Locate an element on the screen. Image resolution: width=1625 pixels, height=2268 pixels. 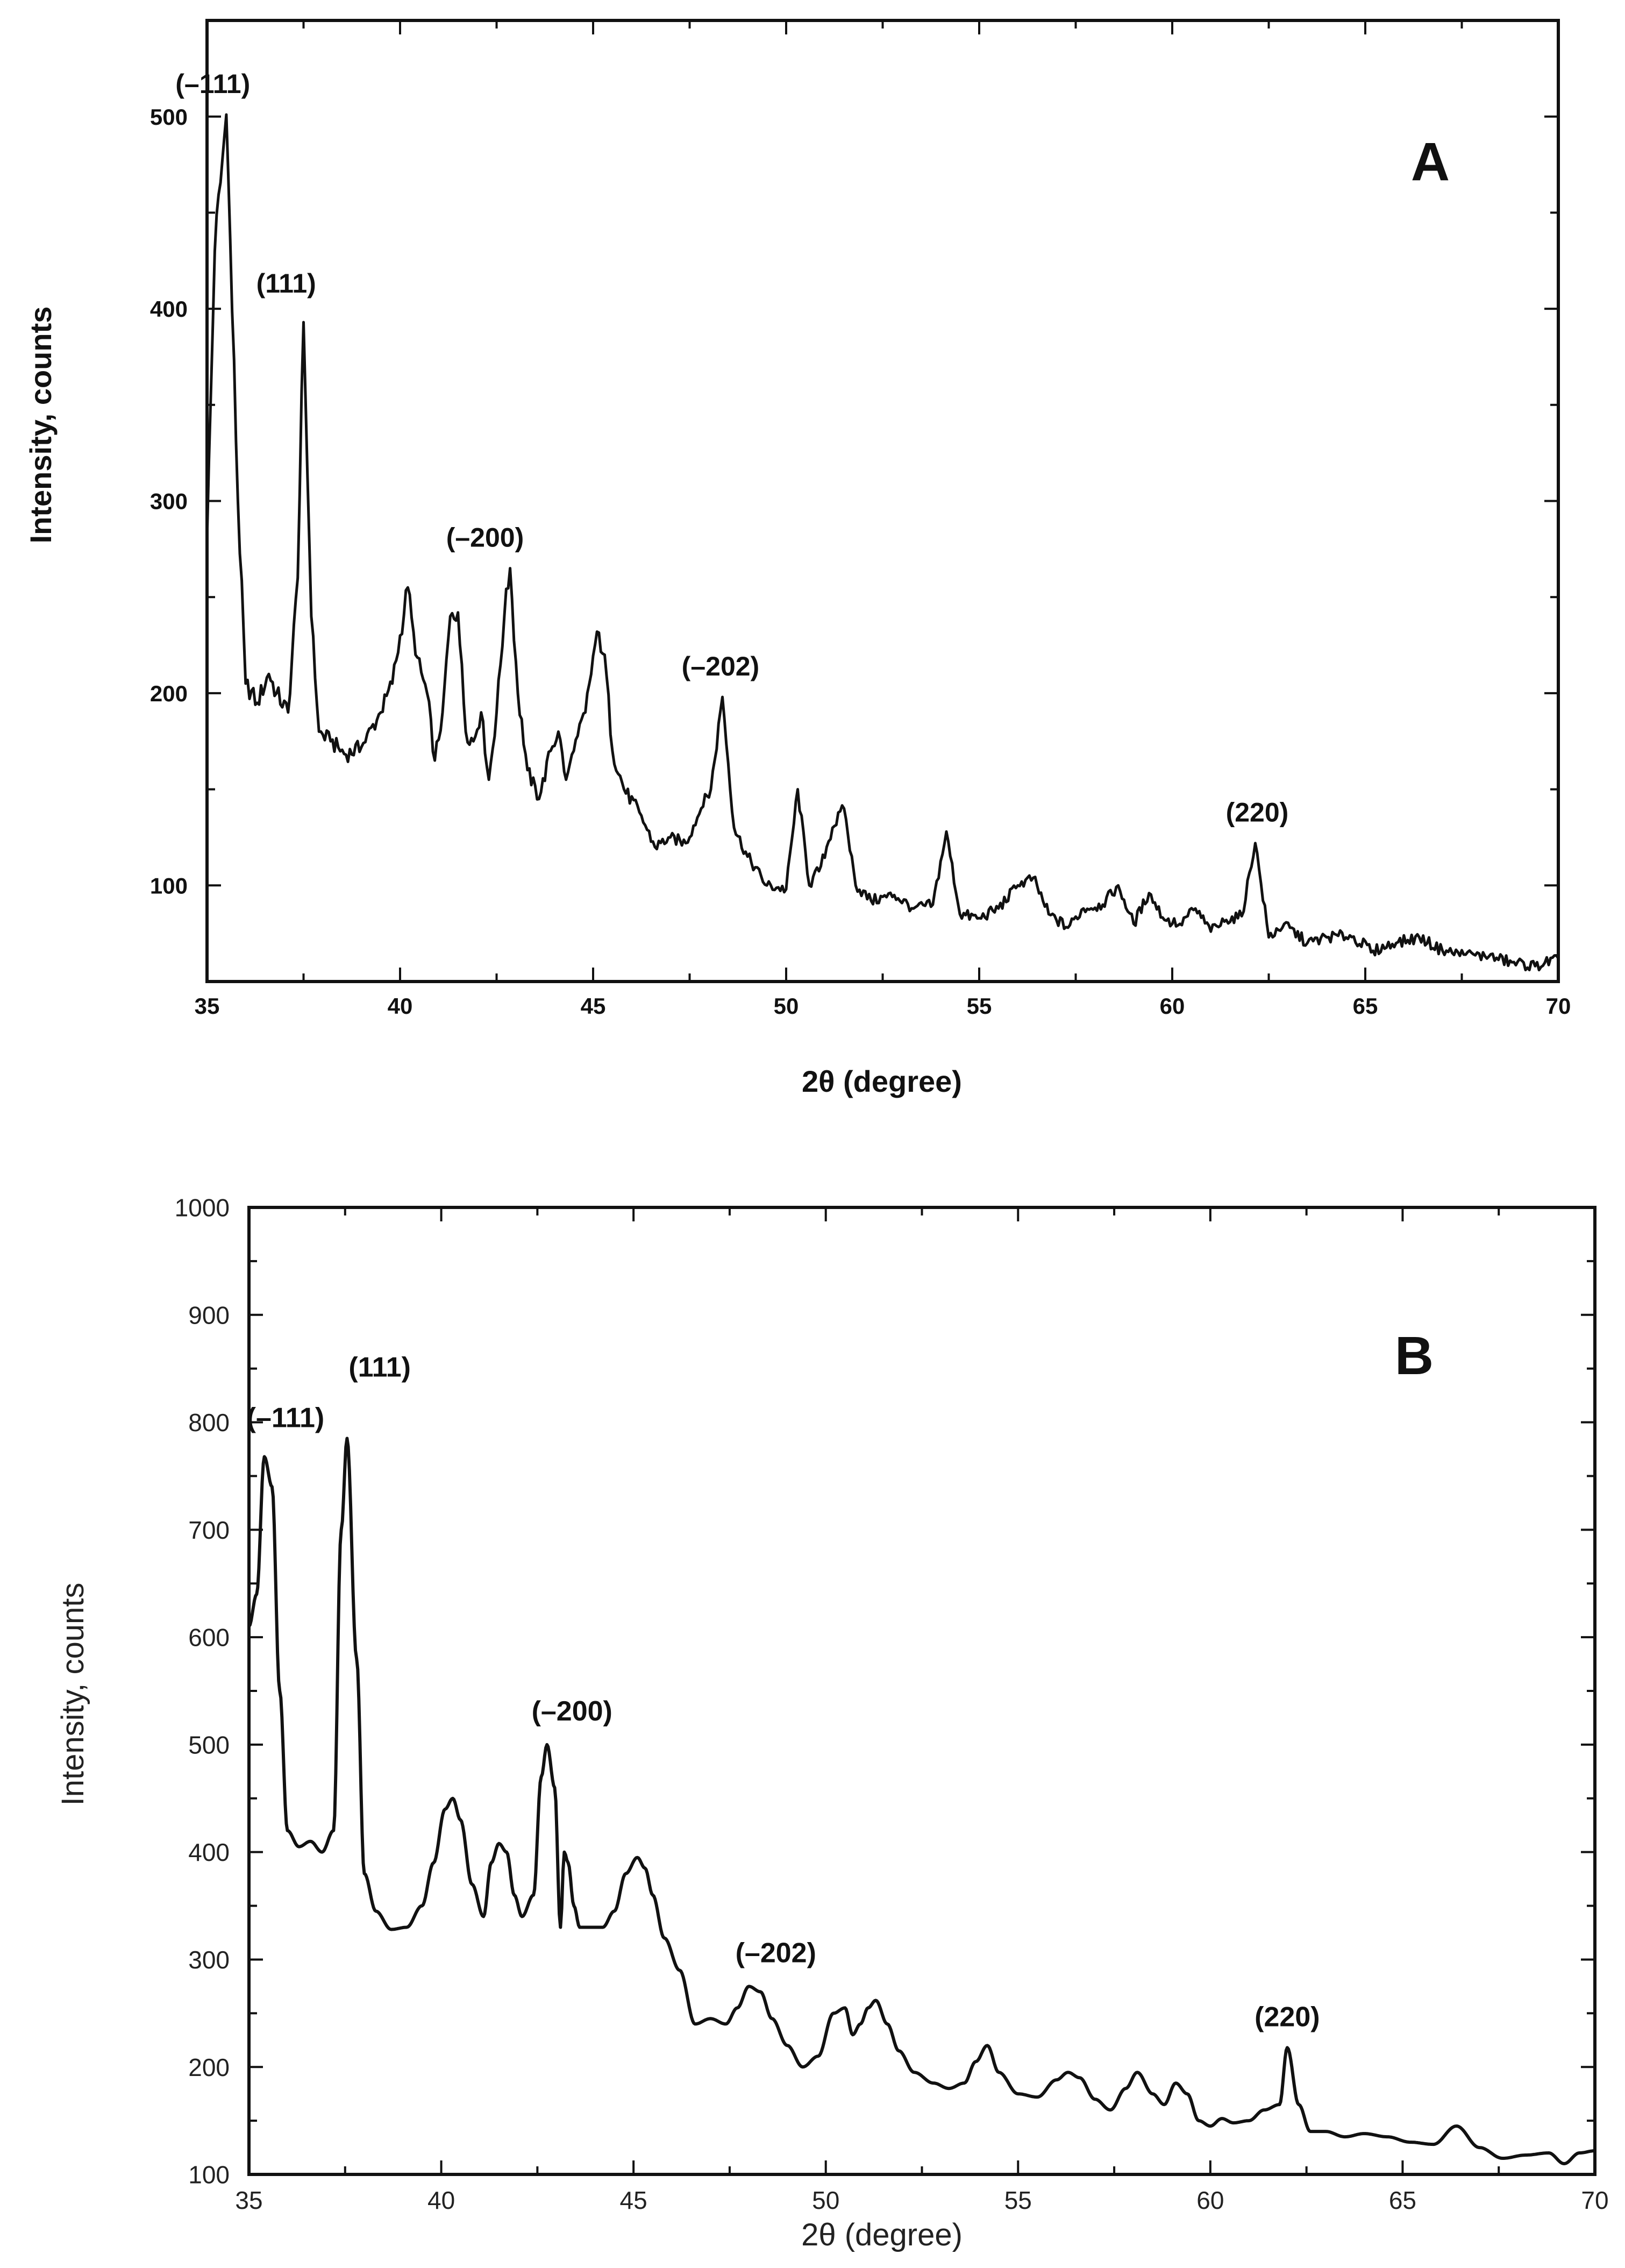
y-tick-label: 900 is located at coordinates (209, 1315).